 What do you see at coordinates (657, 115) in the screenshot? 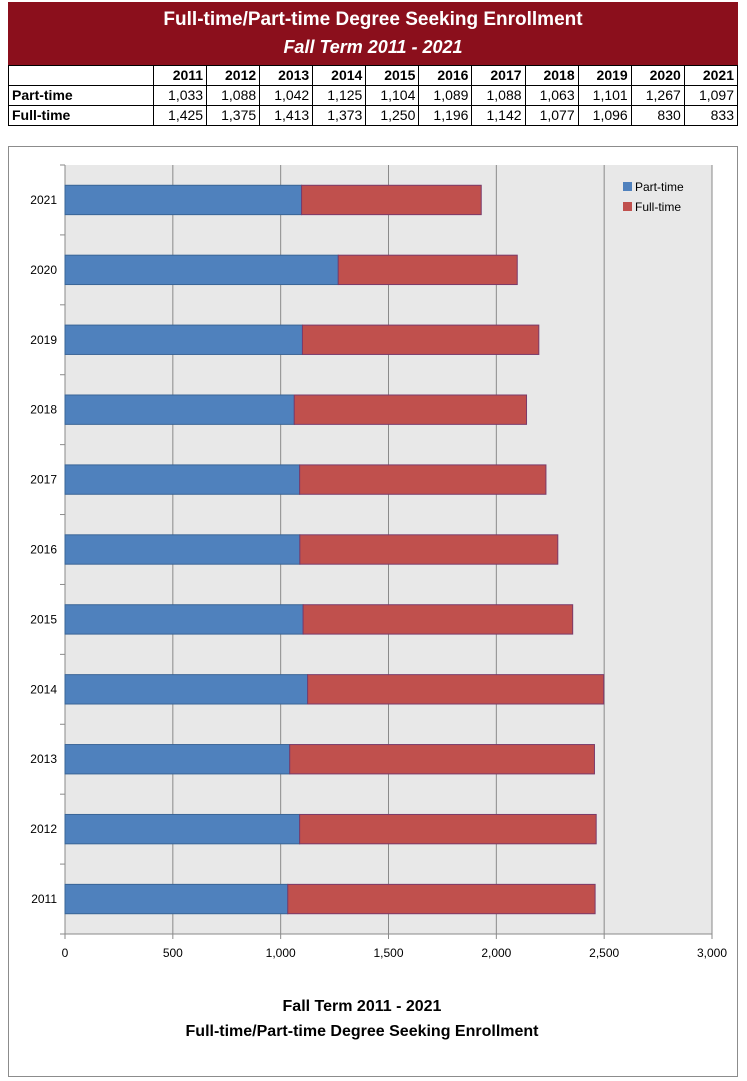
I see `table-cell: 830` at bounding box center [657, 115].